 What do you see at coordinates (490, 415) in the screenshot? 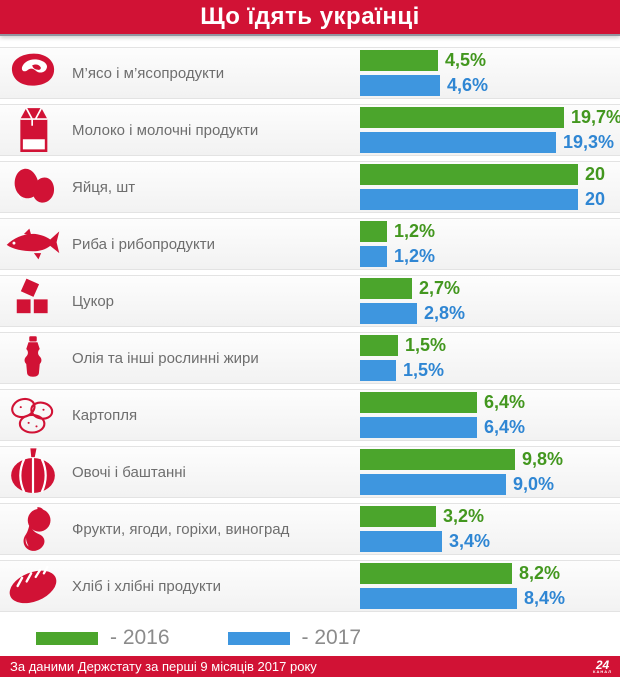
I see `bar-group: 6,4% 6,4%` at bounding box center [490, 415].